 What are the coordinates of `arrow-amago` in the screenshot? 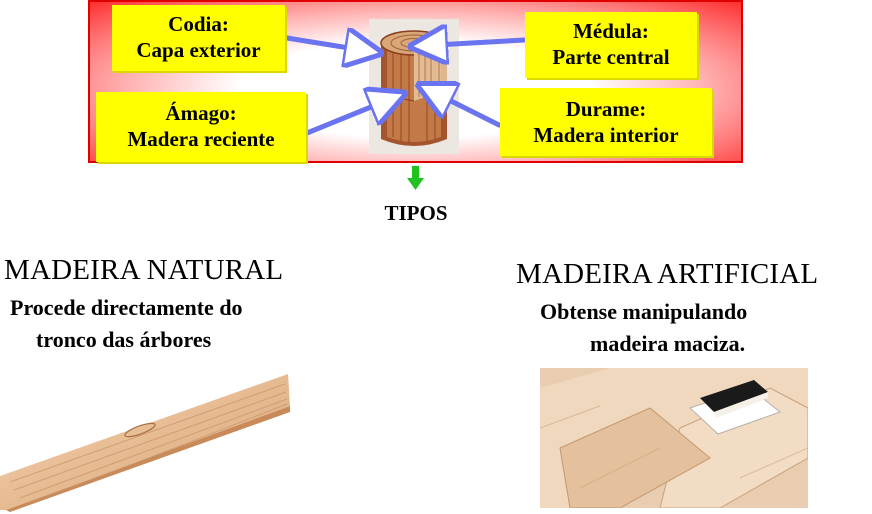 It's located at (351, 116).